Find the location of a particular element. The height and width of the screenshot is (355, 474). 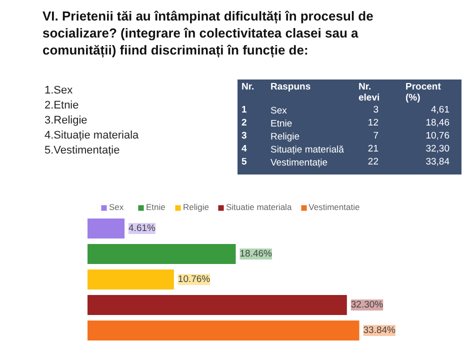

data-label: 33.84% is located at coordinates (379, 330).